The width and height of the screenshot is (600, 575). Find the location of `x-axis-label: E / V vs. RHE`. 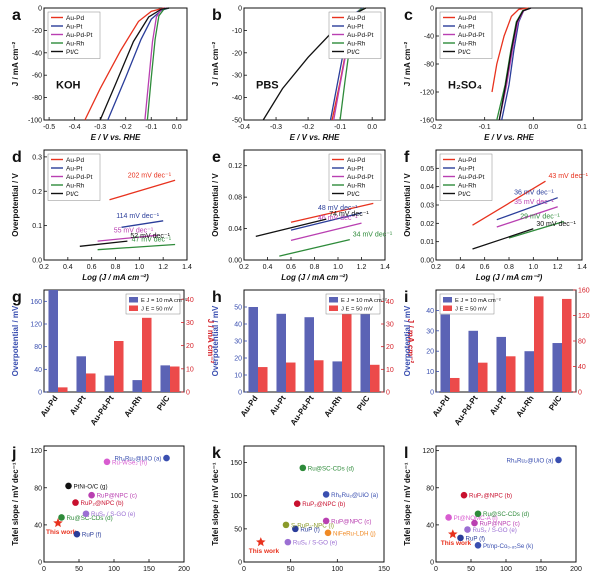

x-axis-label: E / V vs. RHE is located at coordinates (509, 137).